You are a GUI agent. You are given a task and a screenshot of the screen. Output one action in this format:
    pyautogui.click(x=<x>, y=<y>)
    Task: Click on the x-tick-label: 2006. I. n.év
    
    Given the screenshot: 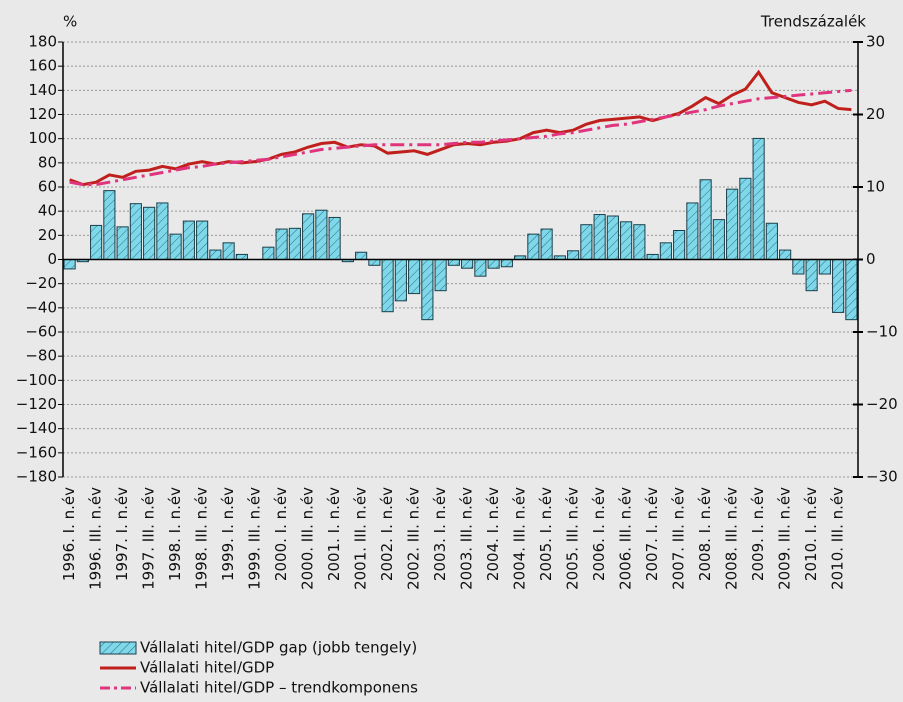 What is the action you would take?
    pyautogui.click(x=599, y=534)
    